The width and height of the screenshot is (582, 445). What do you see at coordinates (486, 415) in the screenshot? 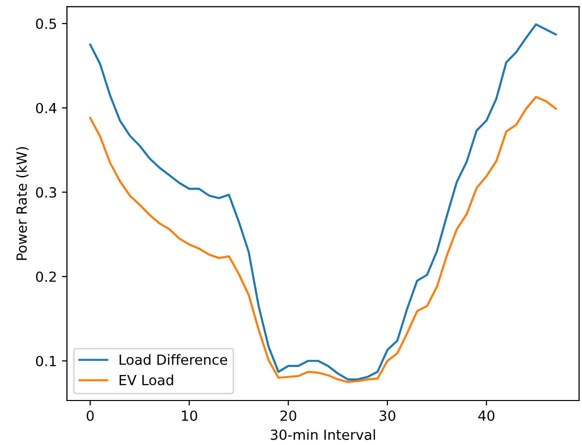
I see `x-tick-label: 40` at bounding box center [486, 415].